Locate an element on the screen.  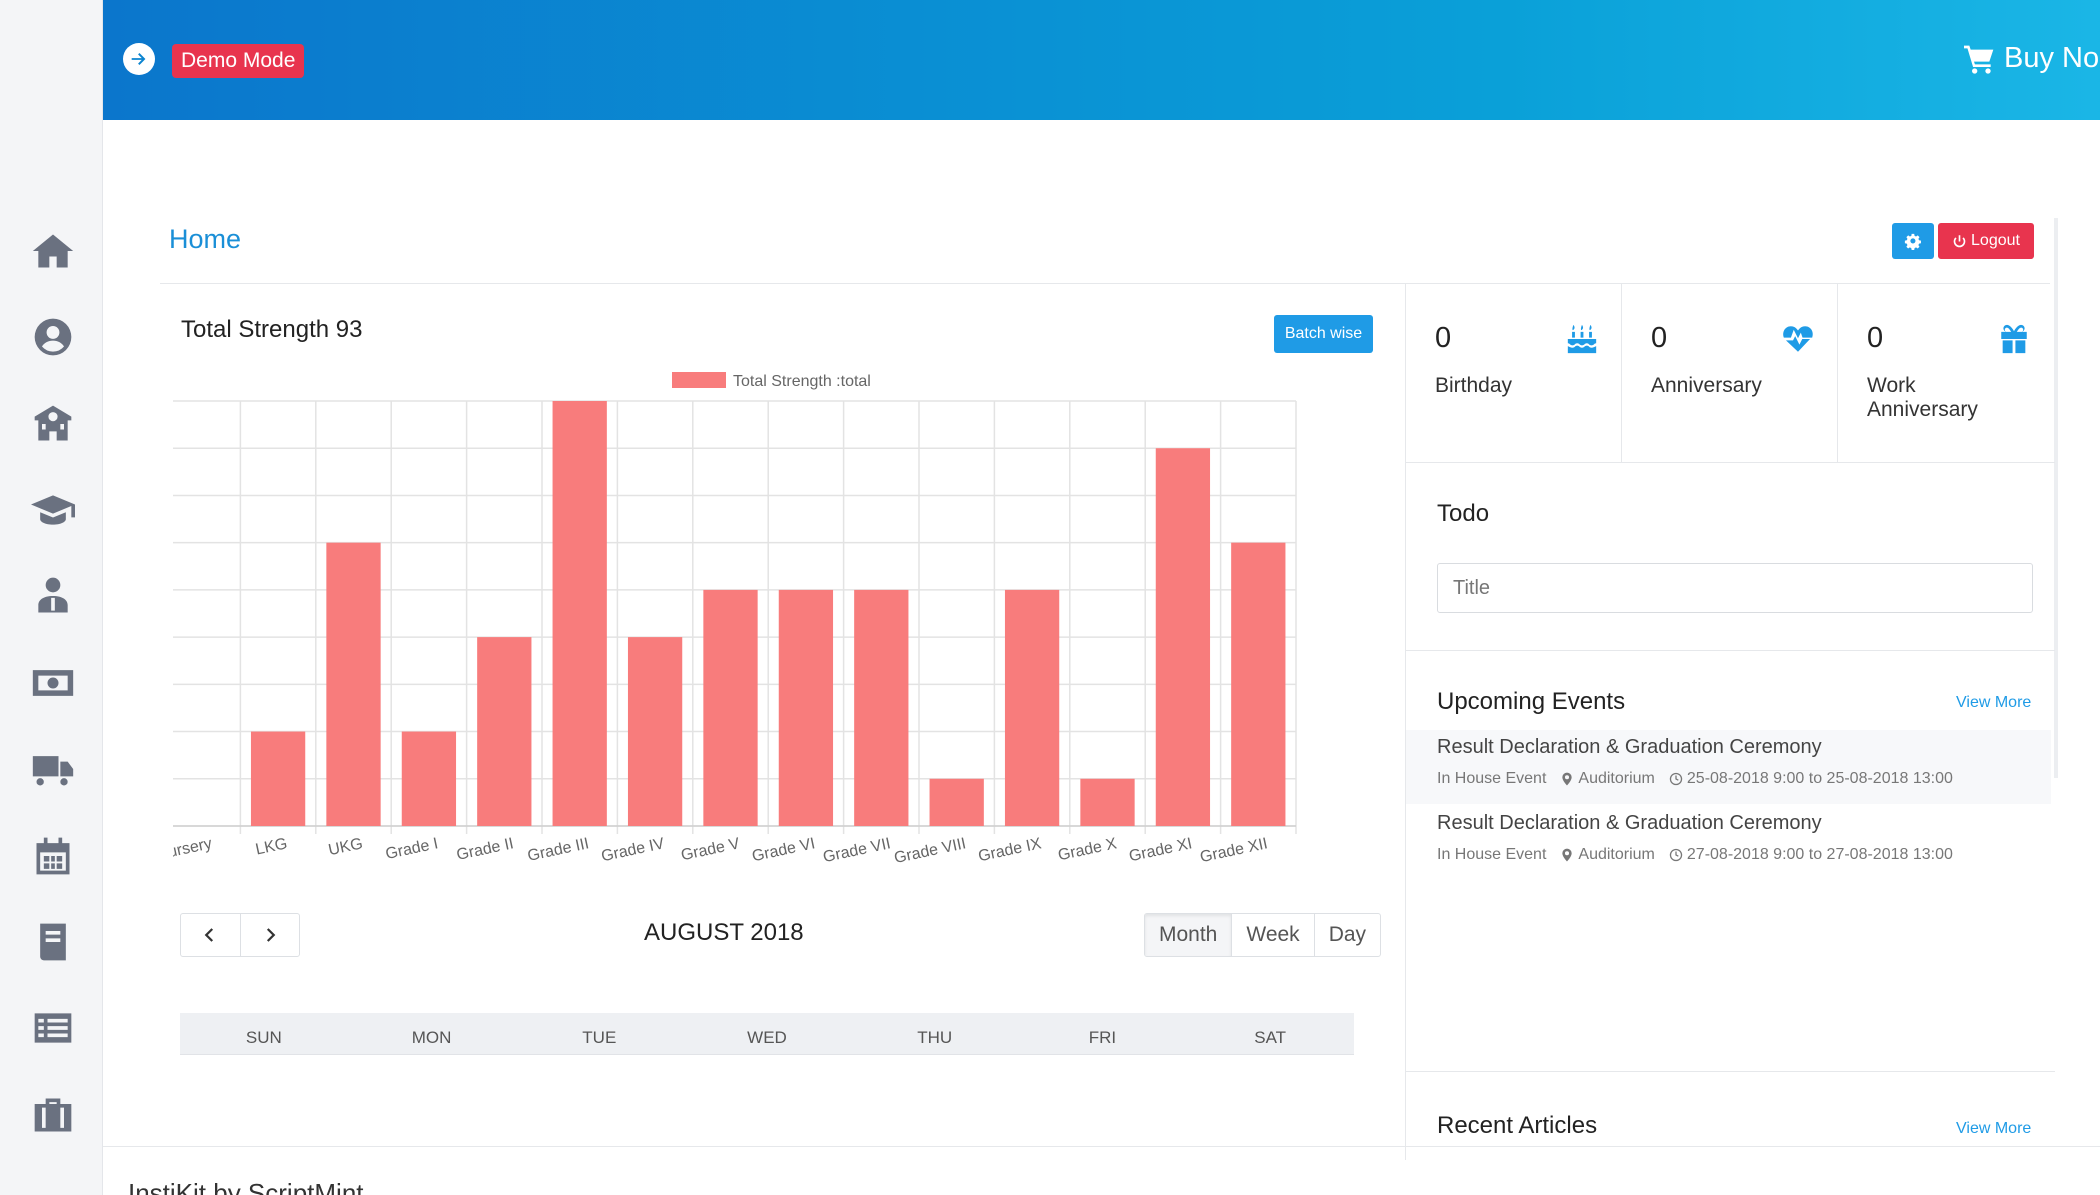
anniversary-label: Anniversary is located at coordinates (1706, 385).